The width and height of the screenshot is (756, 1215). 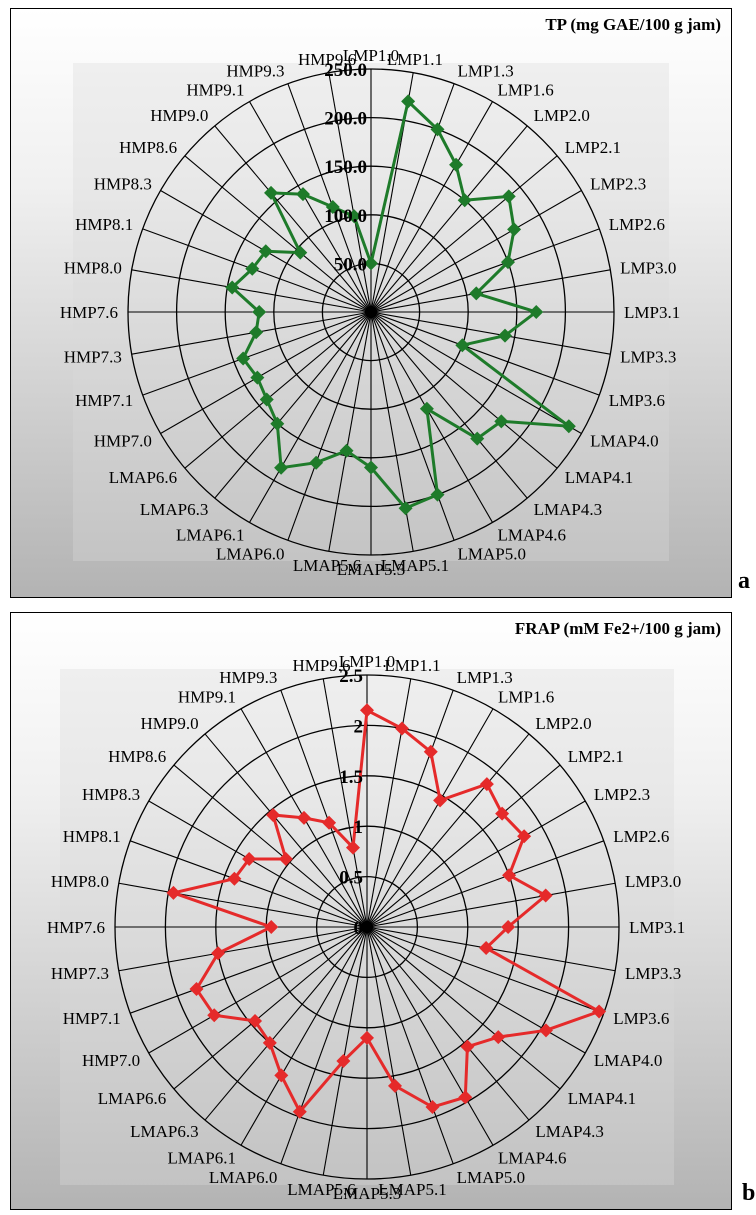 What do you see at coordinates (123, 184) in the screenshot?
I see `category-label: HMP8.3` at bounding box center [123, 184].